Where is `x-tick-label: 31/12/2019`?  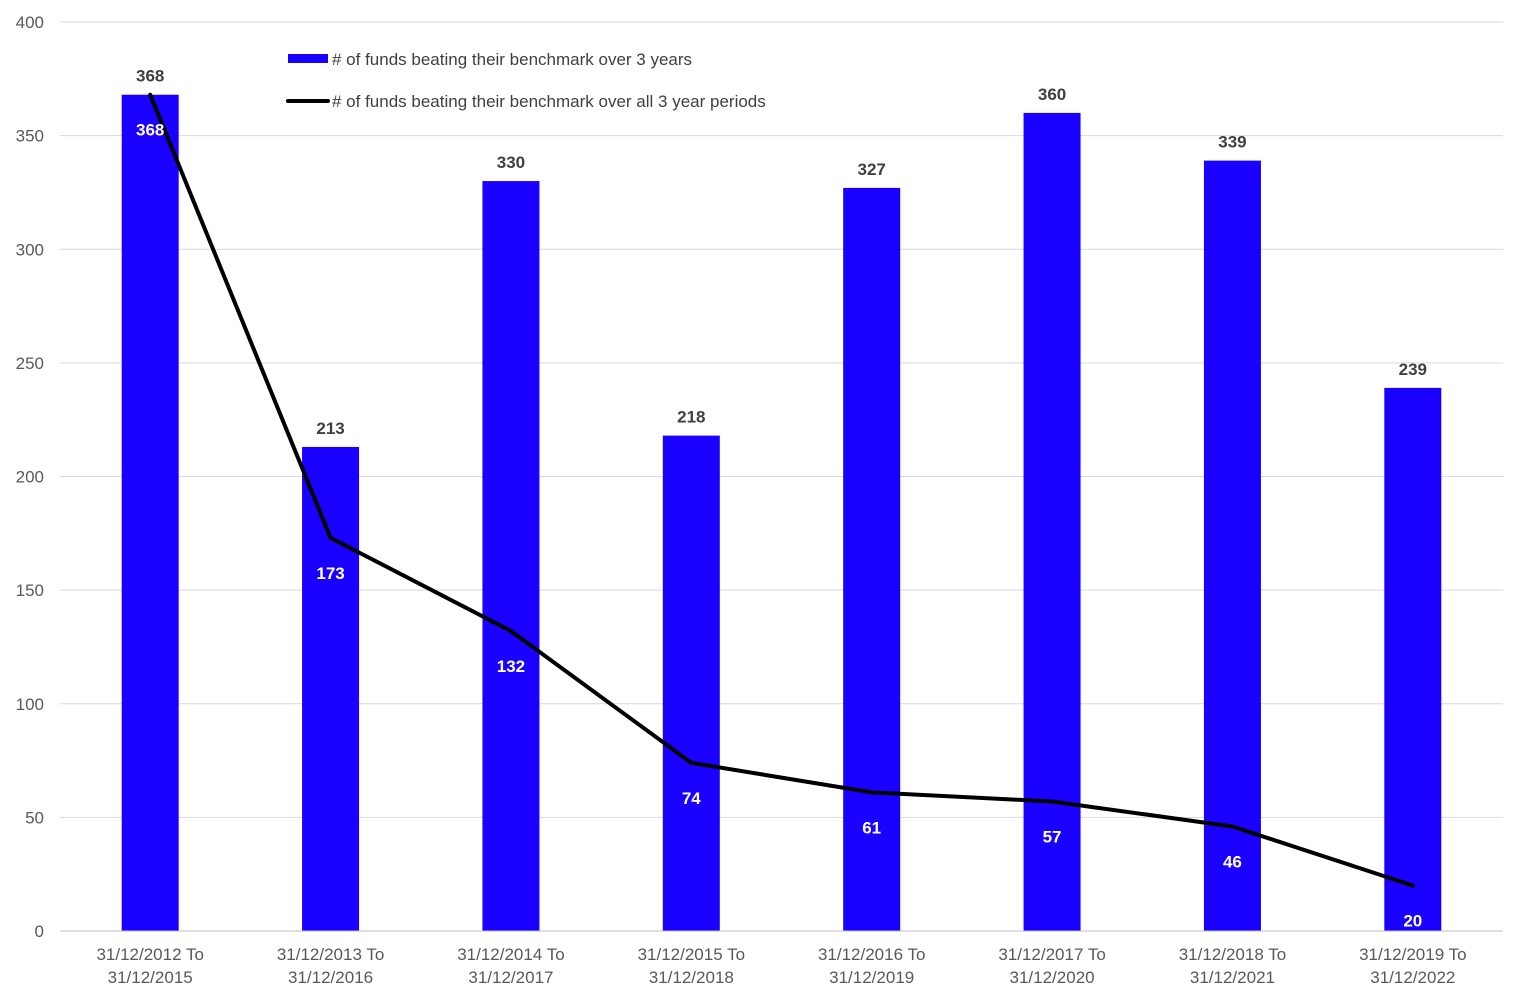 x-tick-label: 31/12/2019 is located at coordinates (871, 977).